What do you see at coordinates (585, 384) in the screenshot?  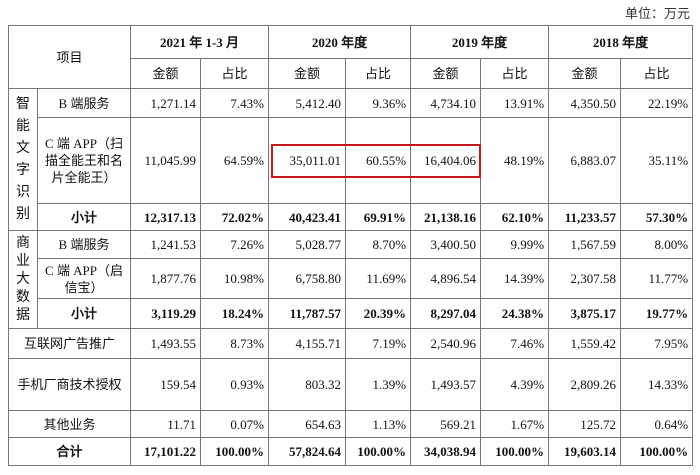 I see `cell: 2,809.26` at bounding box center [585, 384].